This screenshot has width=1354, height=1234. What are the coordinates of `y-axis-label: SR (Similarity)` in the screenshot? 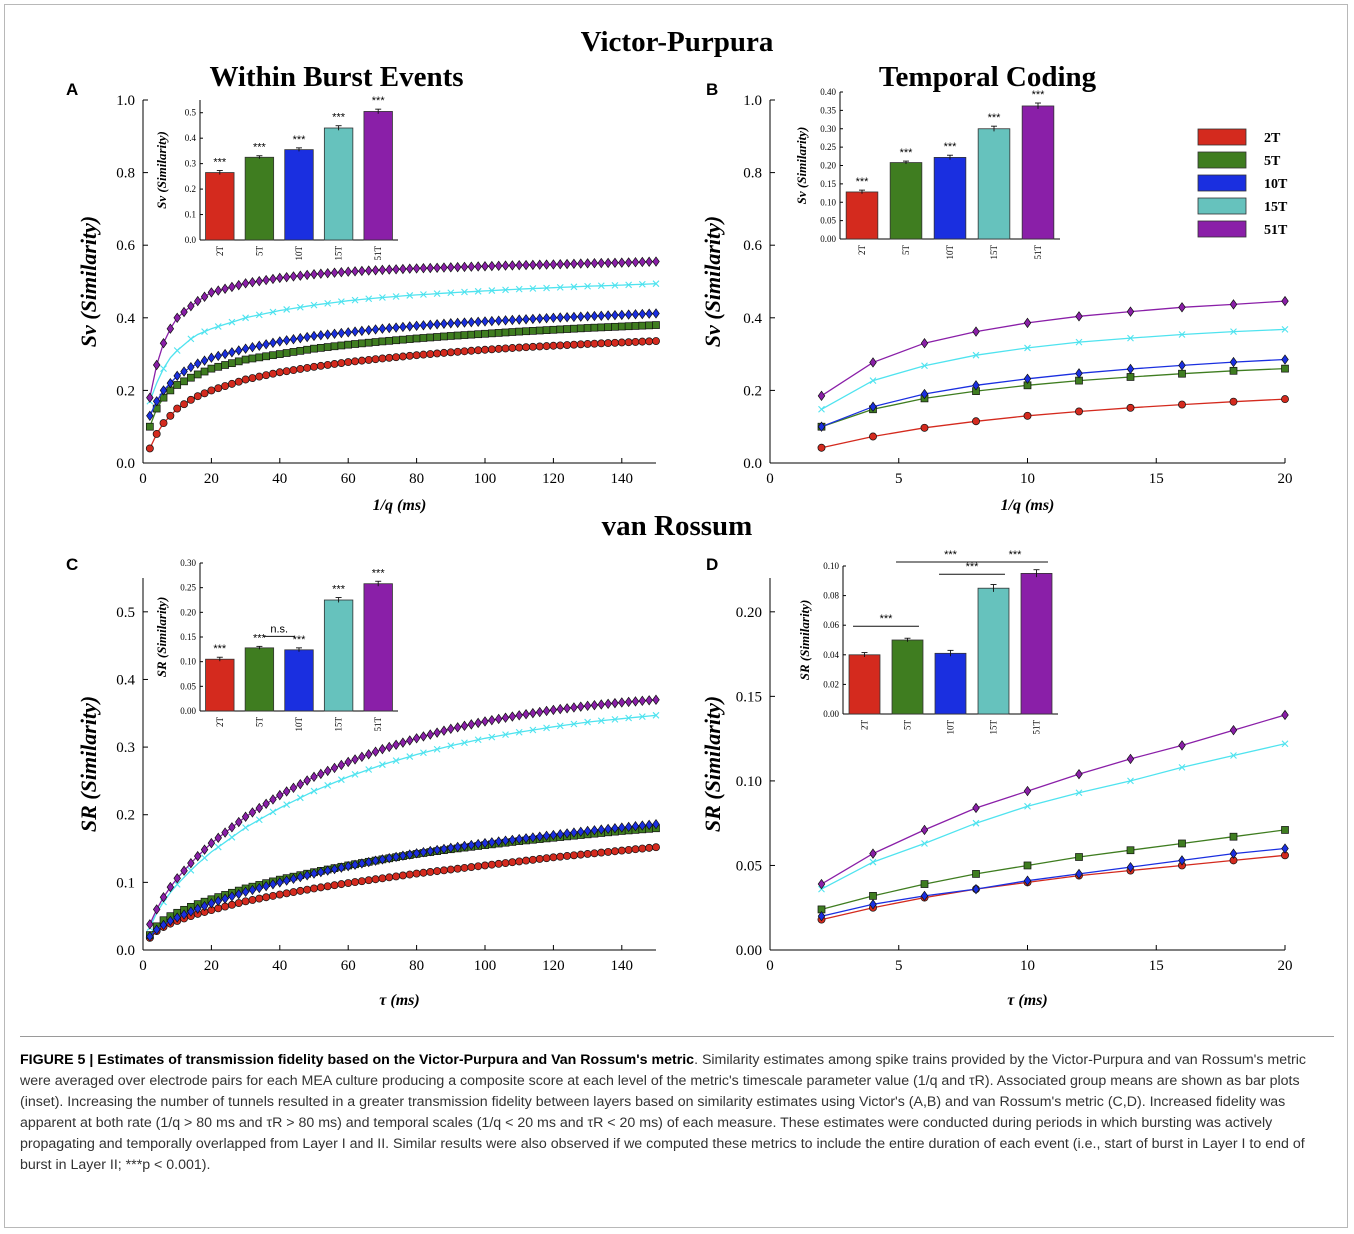 It's located at (712, 764).